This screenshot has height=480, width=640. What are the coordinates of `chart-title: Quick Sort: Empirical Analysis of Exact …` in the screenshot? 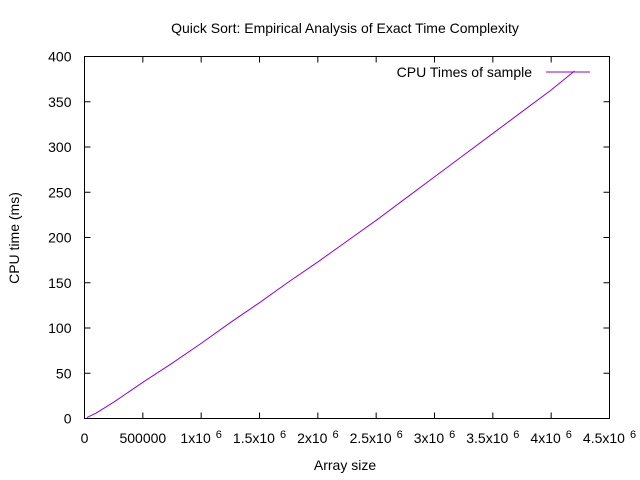 It's located at (345, 28).